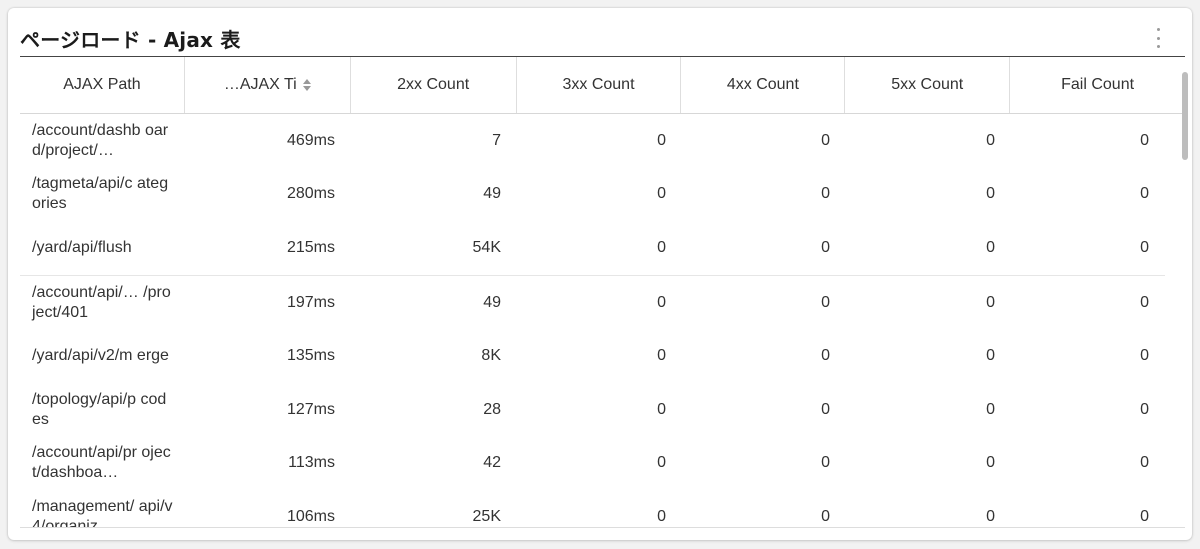 The width and height of the screenshot is (1200, 549). What do you see at coordinates (492, 409) in the screenshot?
I see `cell-c2xx: 28` at bounding box center [492, 409].